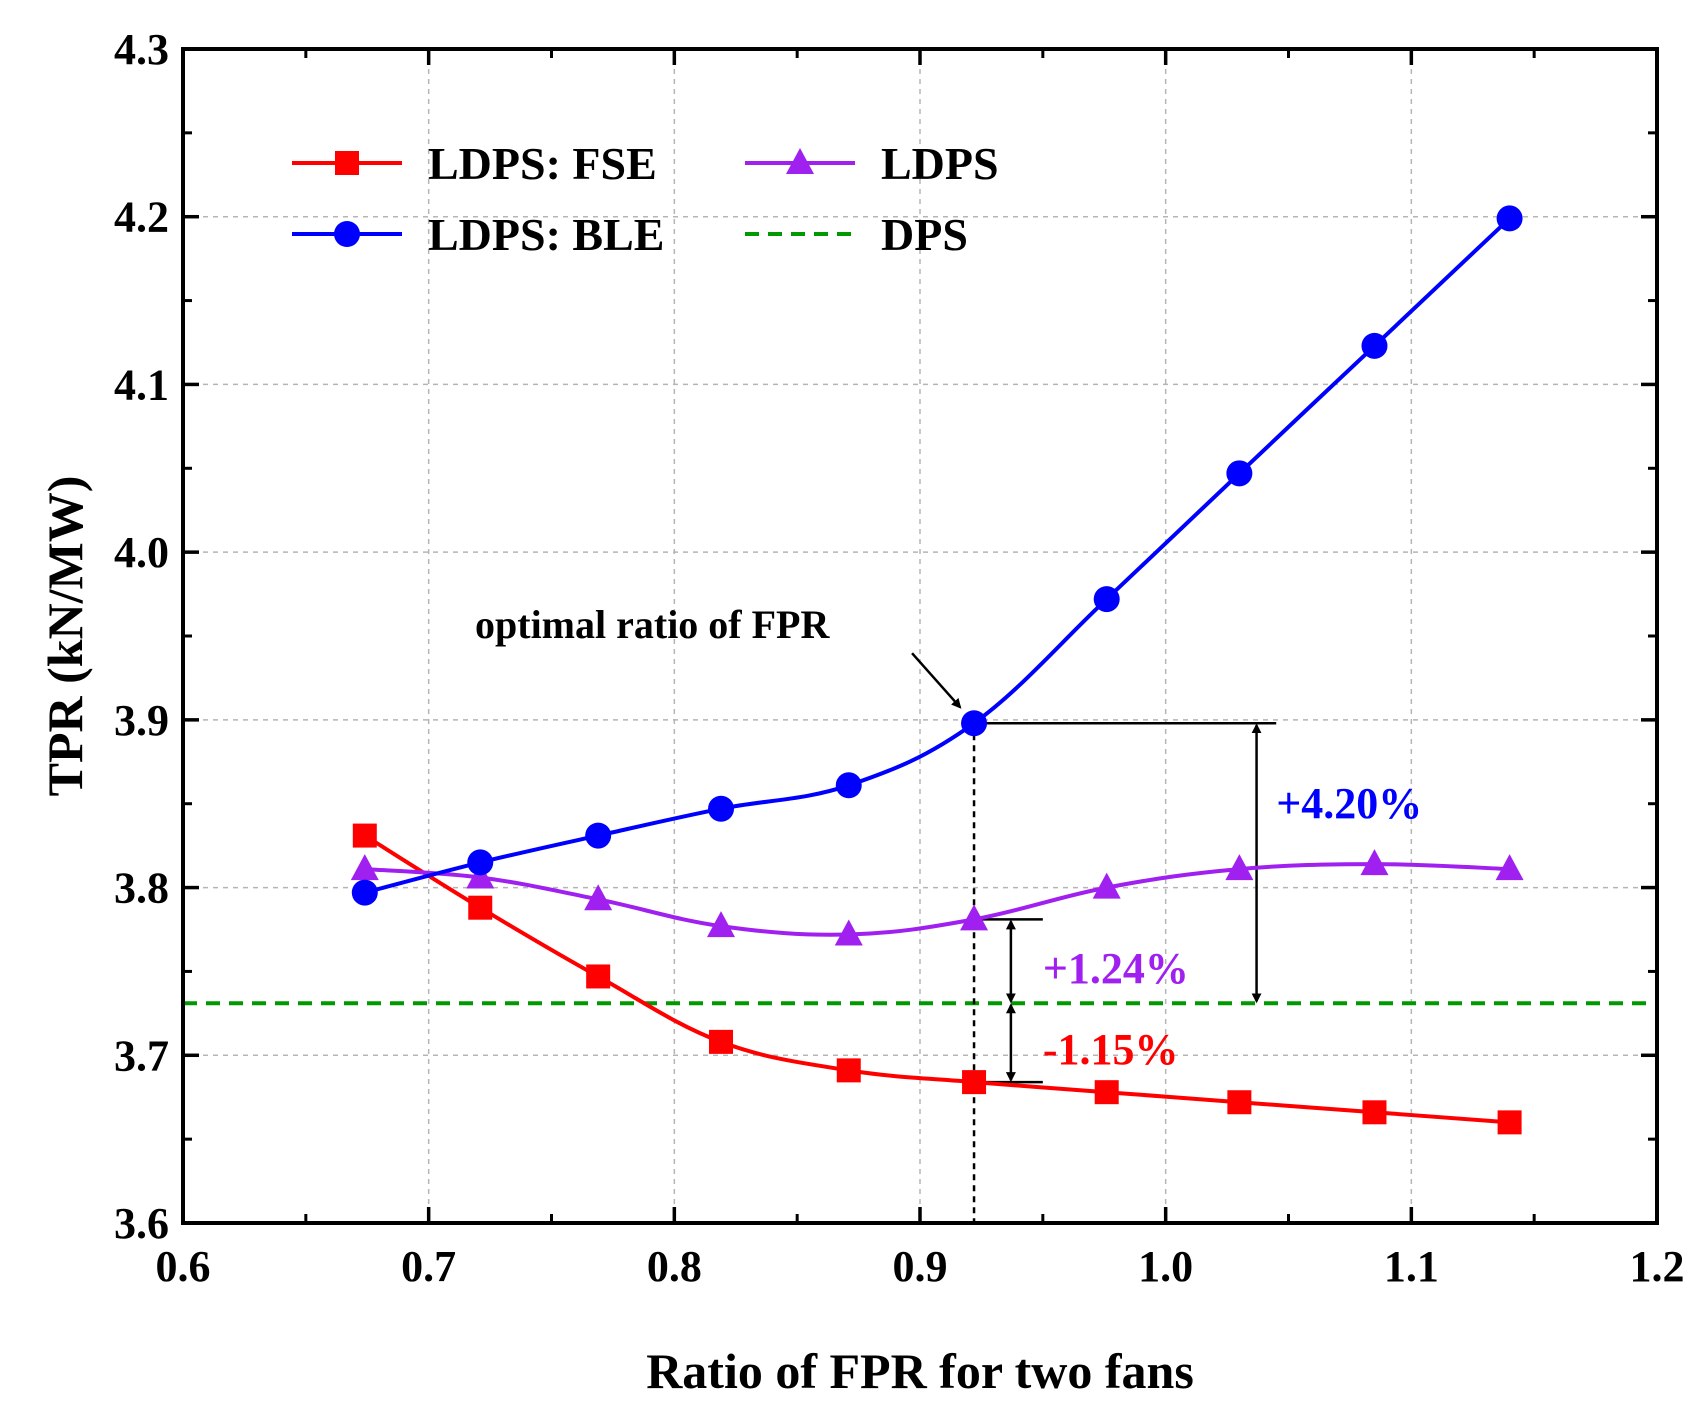 Image resolution: width=1708 pixels, height=1421 pixels. I want to click on ldps-fse-line, so click(936, 979).